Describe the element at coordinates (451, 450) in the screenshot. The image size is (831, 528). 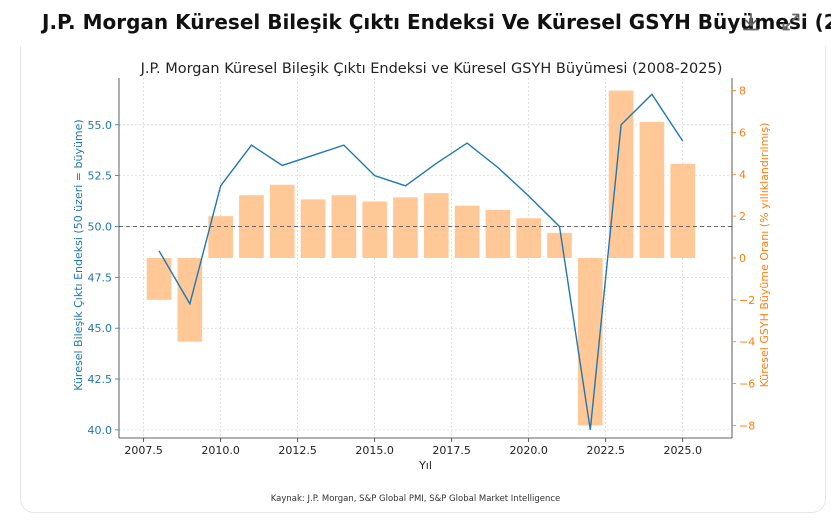
I see `x-tick-label: 2017.5` at that location.